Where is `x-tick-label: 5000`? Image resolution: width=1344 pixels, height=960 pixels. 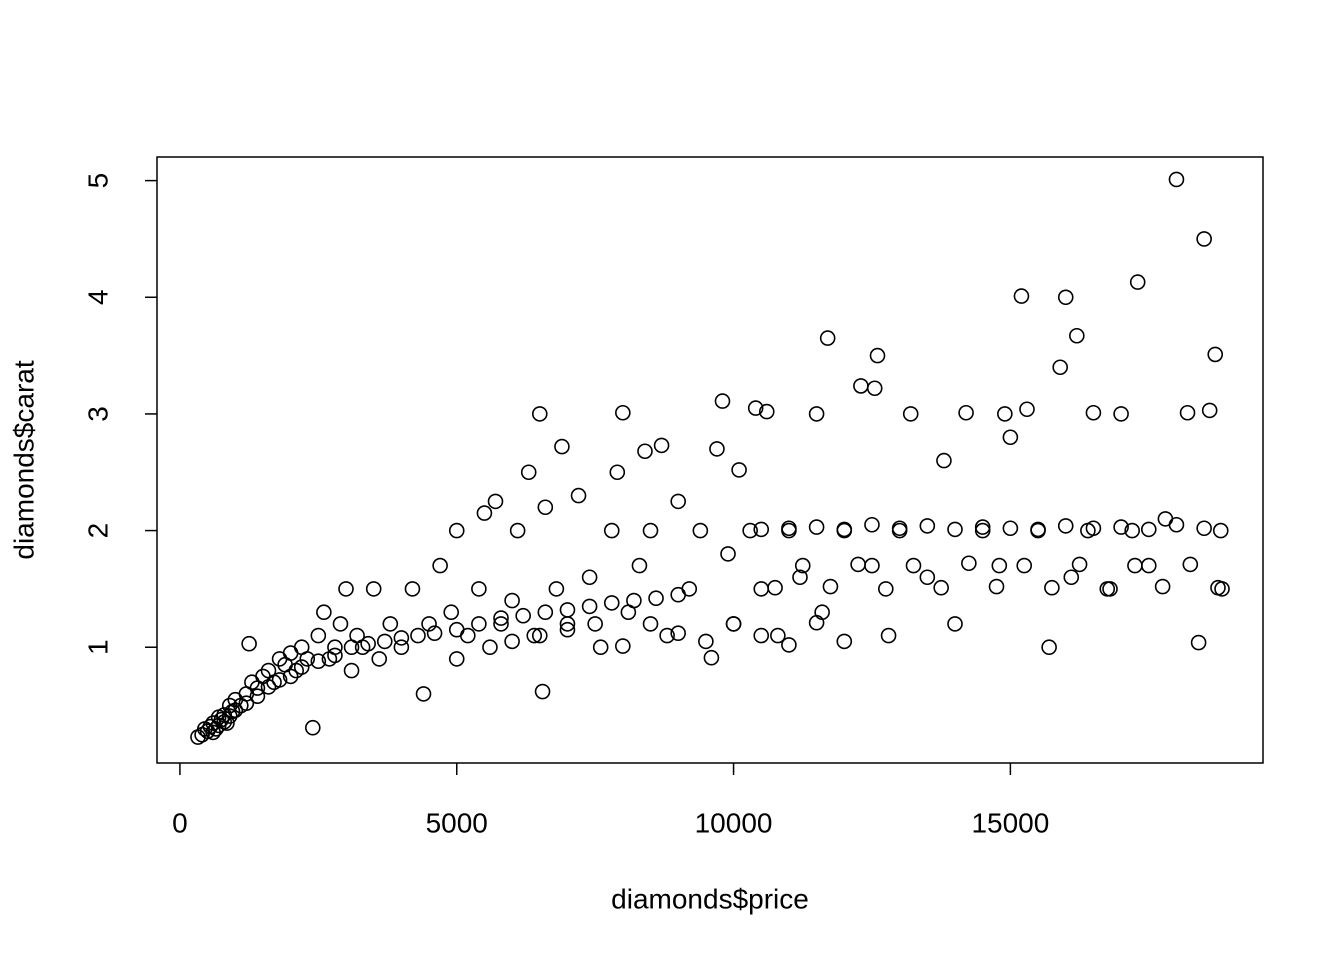
x-tick-label: 5000 is located at coordinates (457, 822).